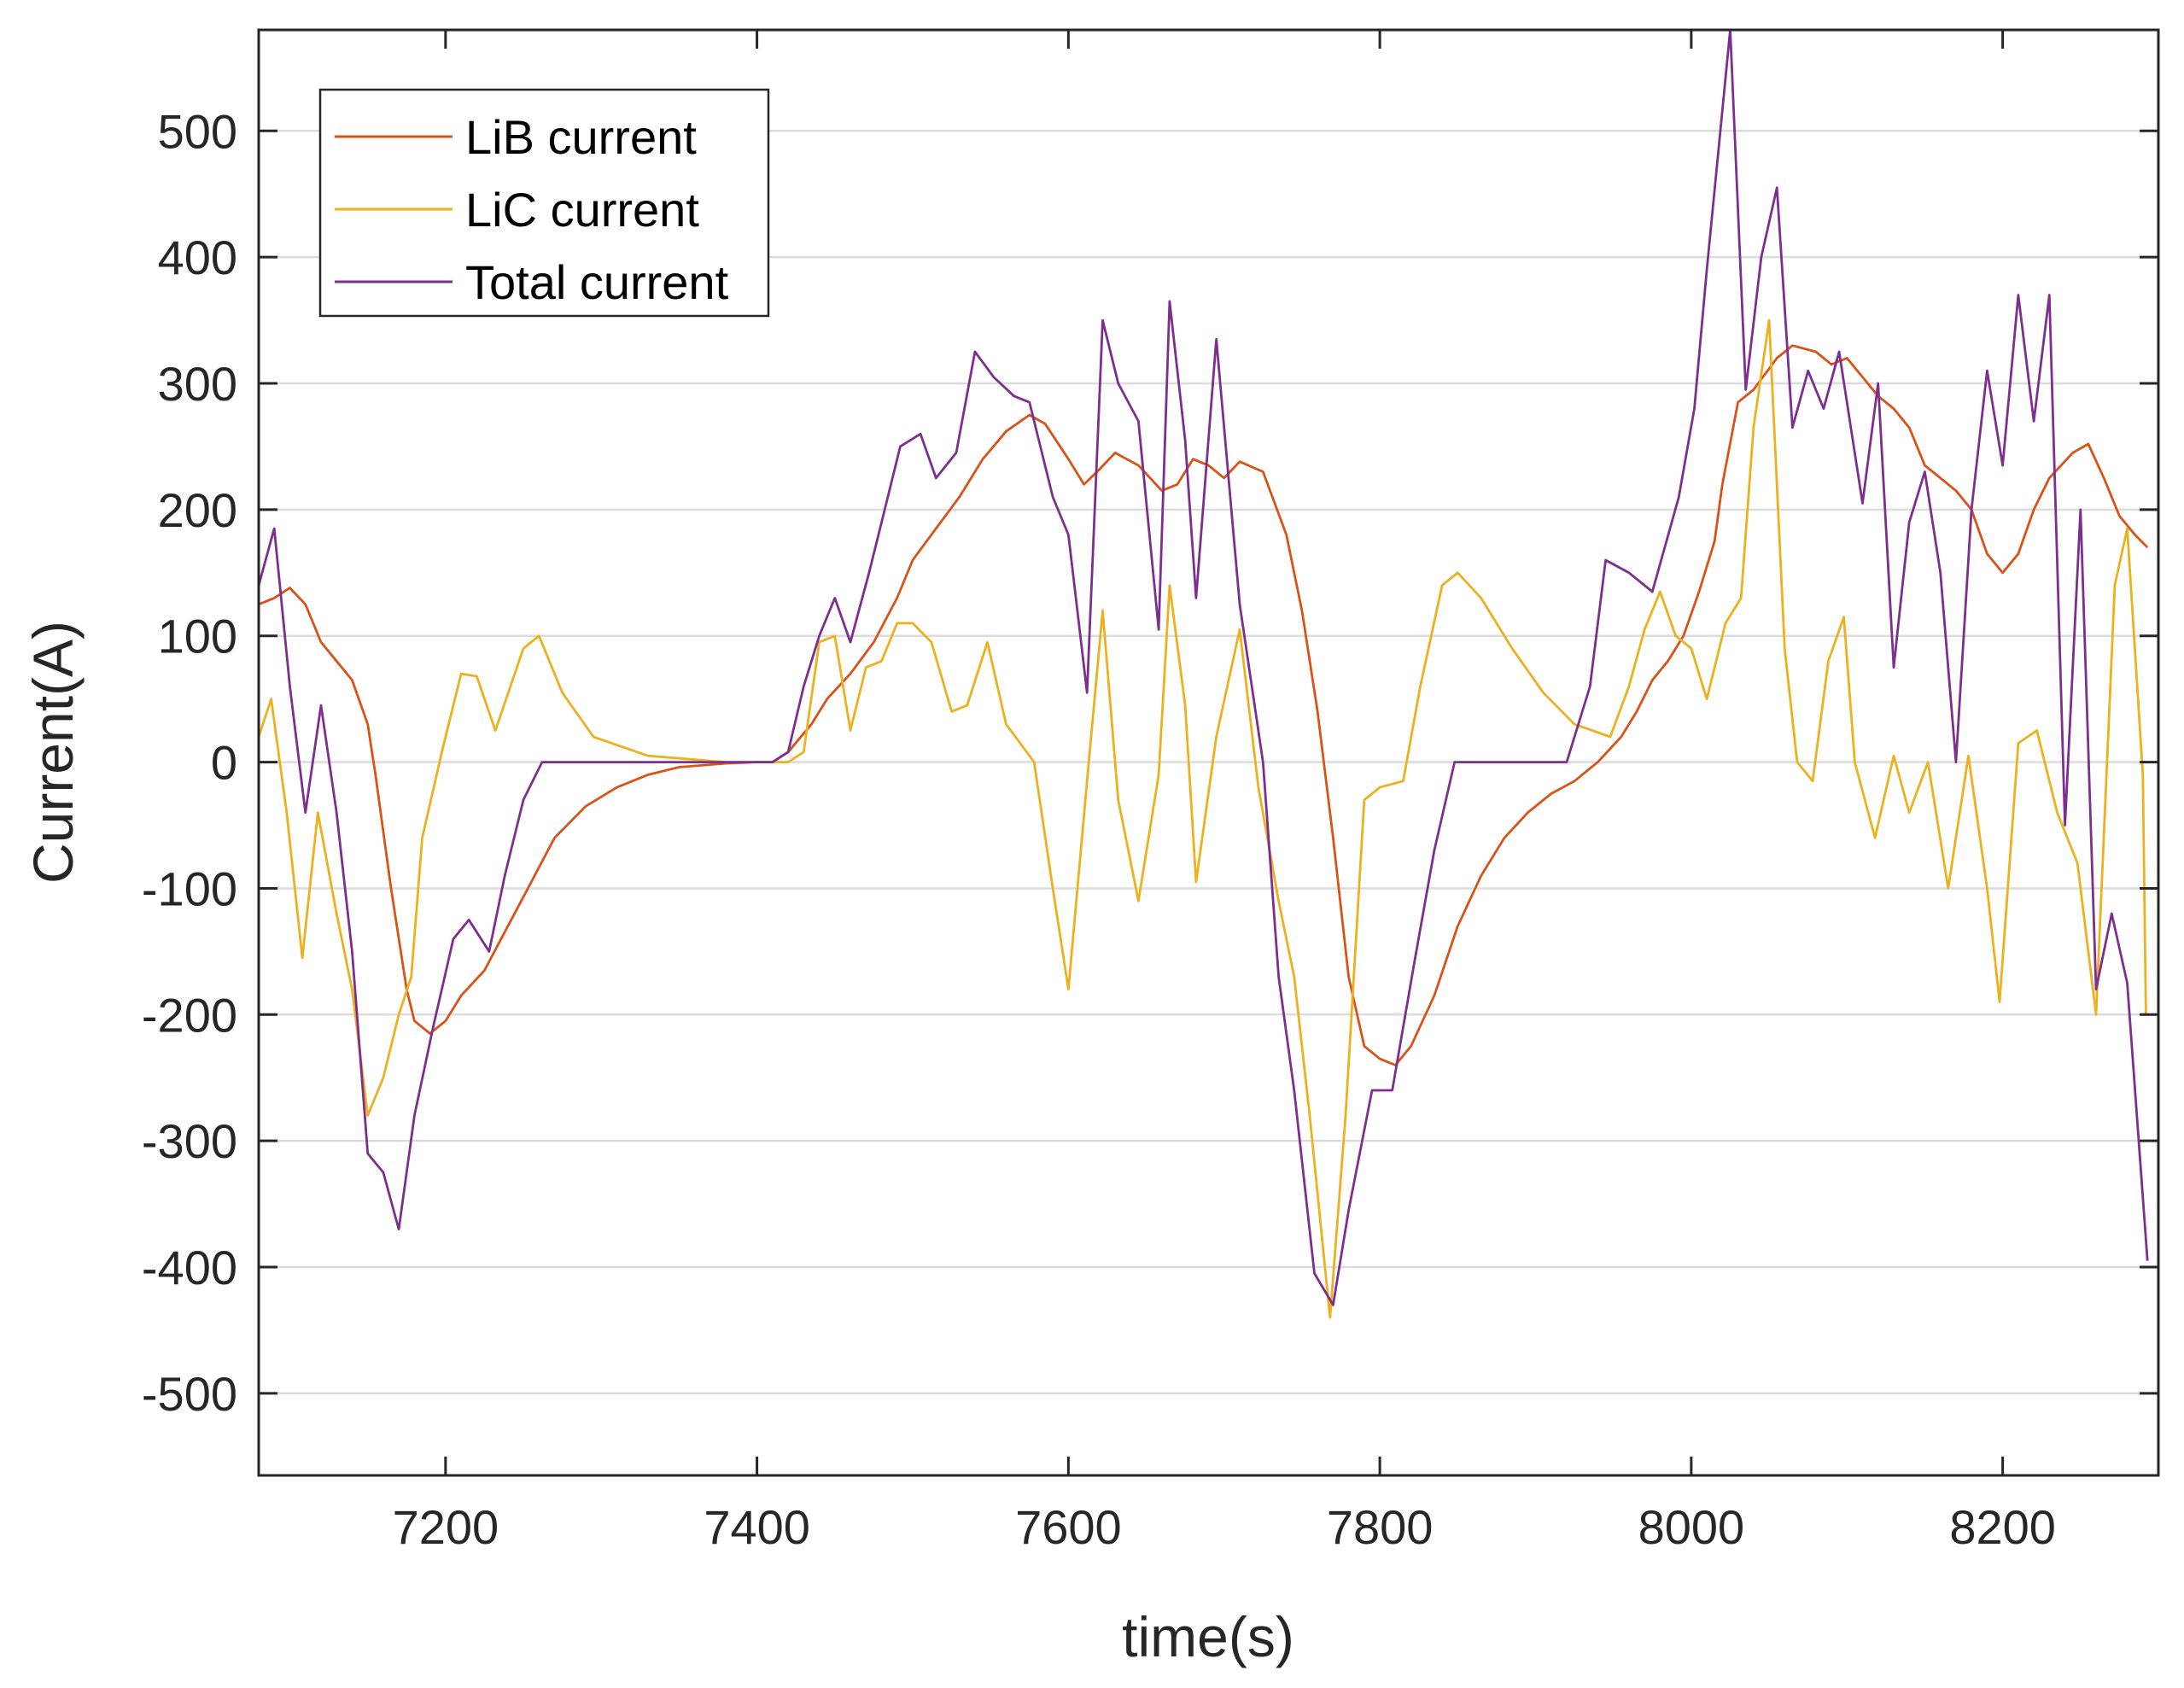 Image resolution: width=2184 pixels, height=1688 pixels. Describe the element at coordinates (1692, 1527) in the screenshot. I see `x-tick-label: 8000` at that location.